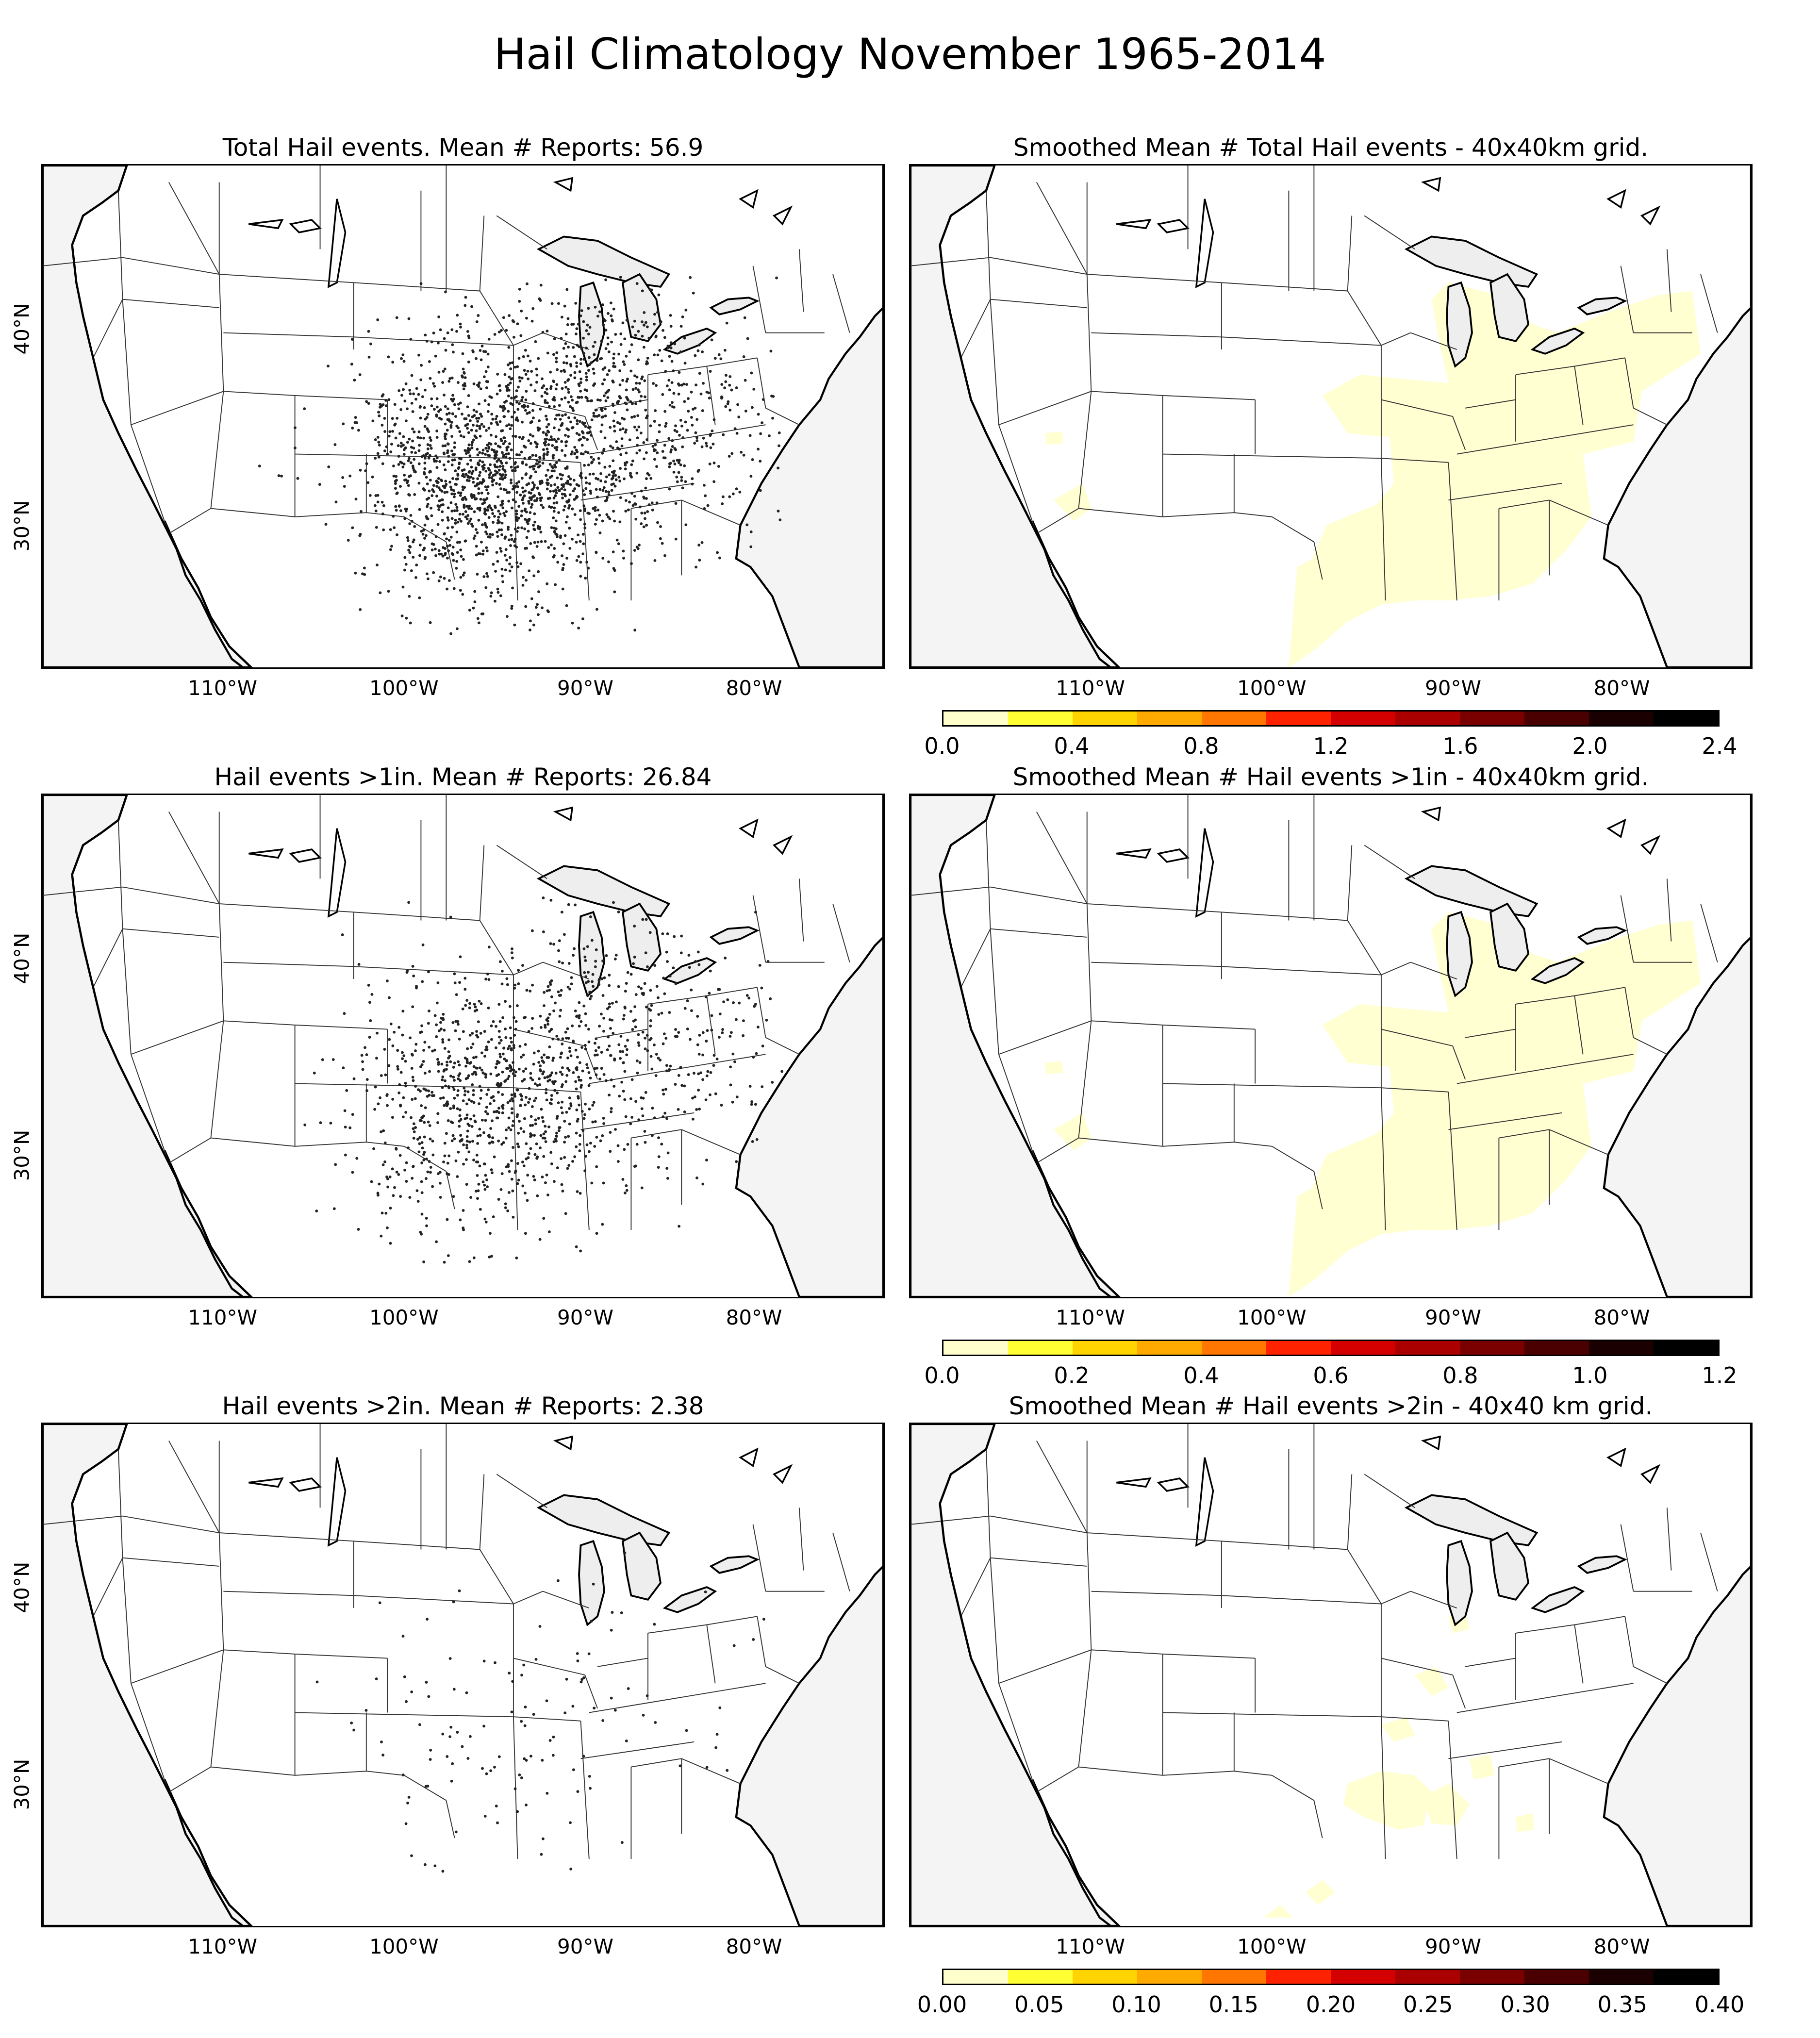  Describe the element at coordinates (1428, 2004) in the screenshot. I see `colorbar-tick-label: 0.25` at that location.